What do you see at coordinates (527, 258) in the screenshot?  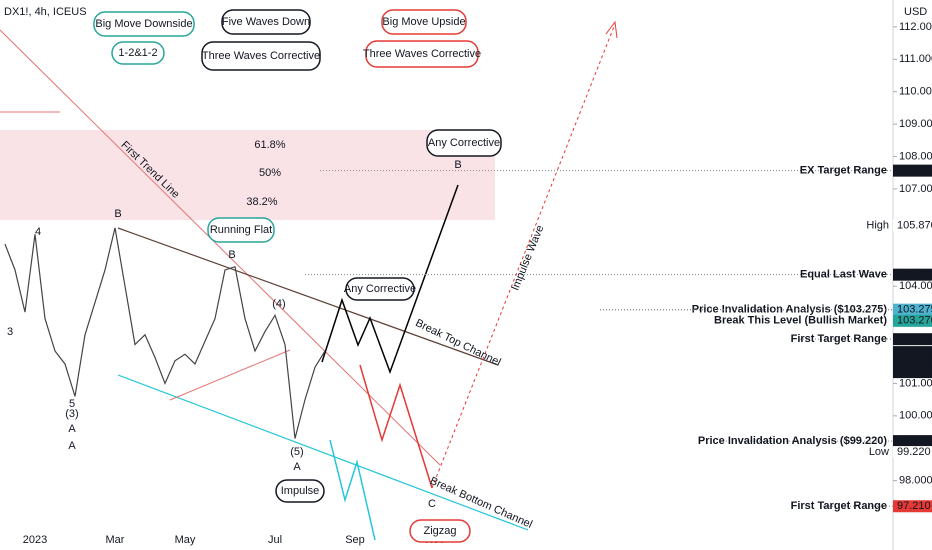 I see `annotation: Impulse Wave` at bounding box center [527, 258].